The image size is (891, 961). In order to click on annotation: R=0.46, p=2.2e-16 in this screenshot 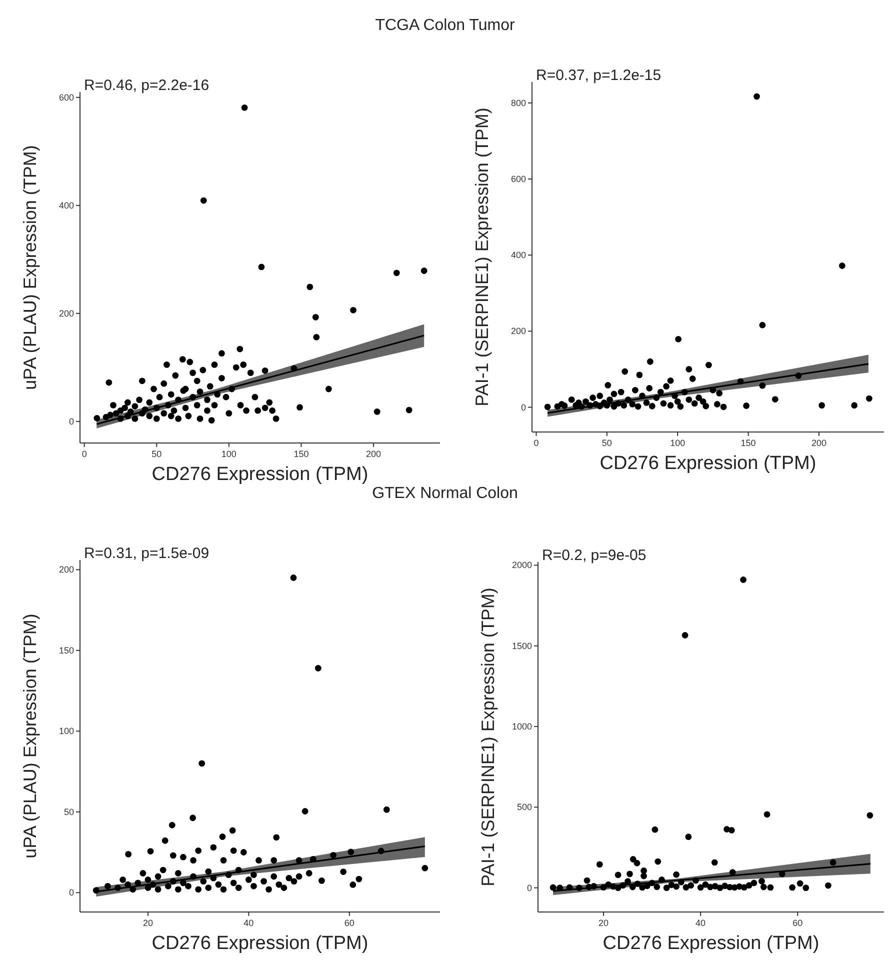, I will do `click(147, 85)`.